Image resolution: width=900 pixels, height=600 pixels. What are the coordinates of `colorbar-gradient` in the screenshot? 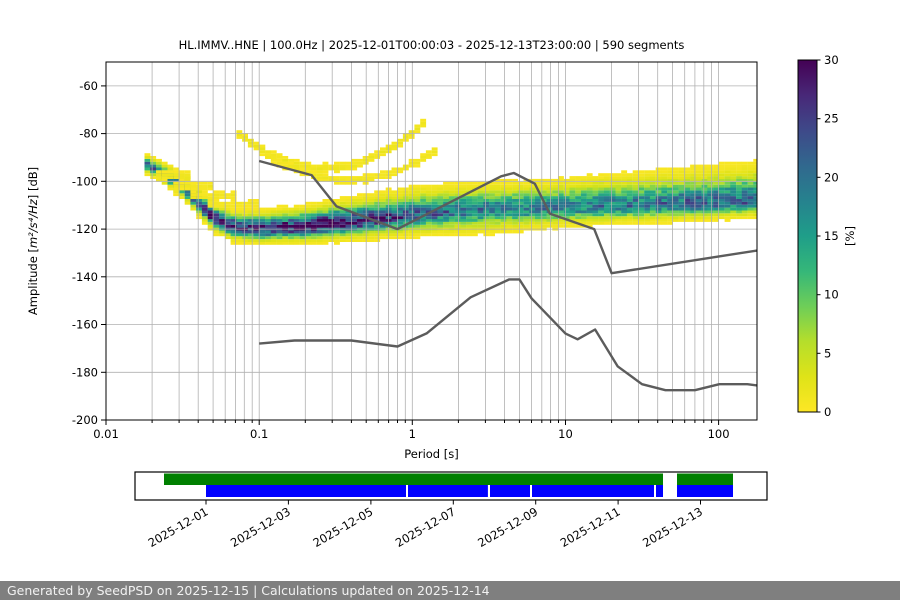 It's located at (807, 236).